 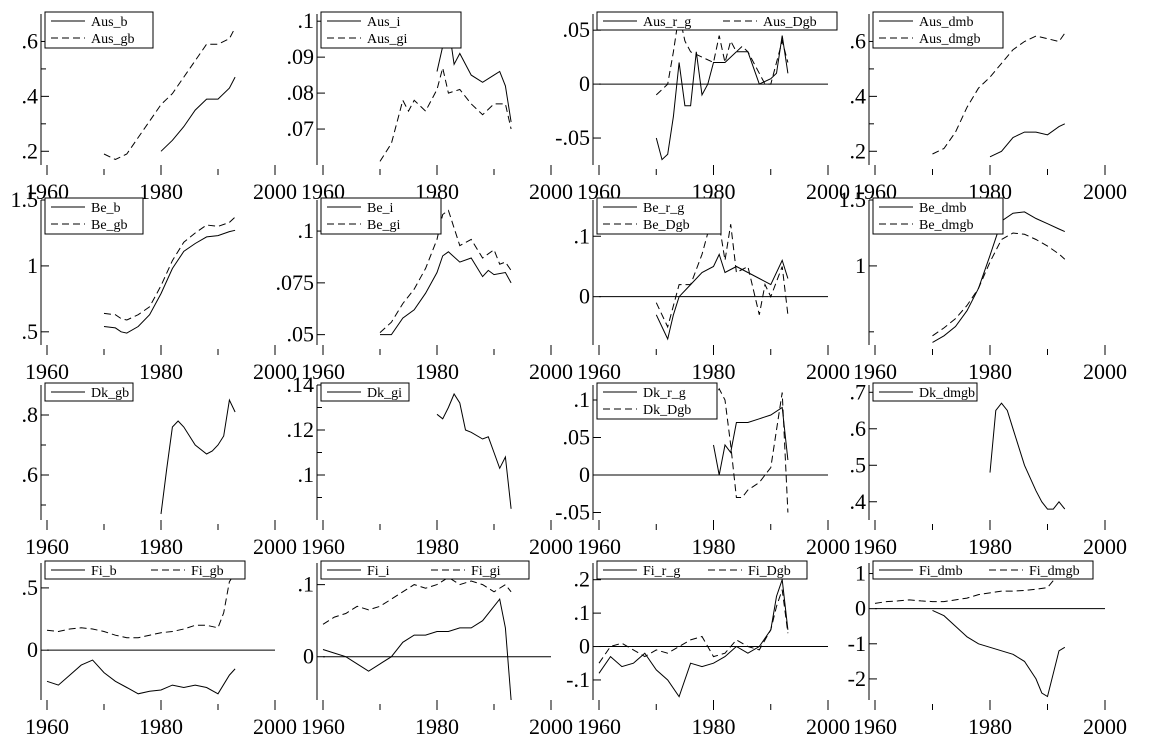 I want to click on panel-8: .6 .8 1960 1980 2000 Dk_gb, so click(x=159, y=470).